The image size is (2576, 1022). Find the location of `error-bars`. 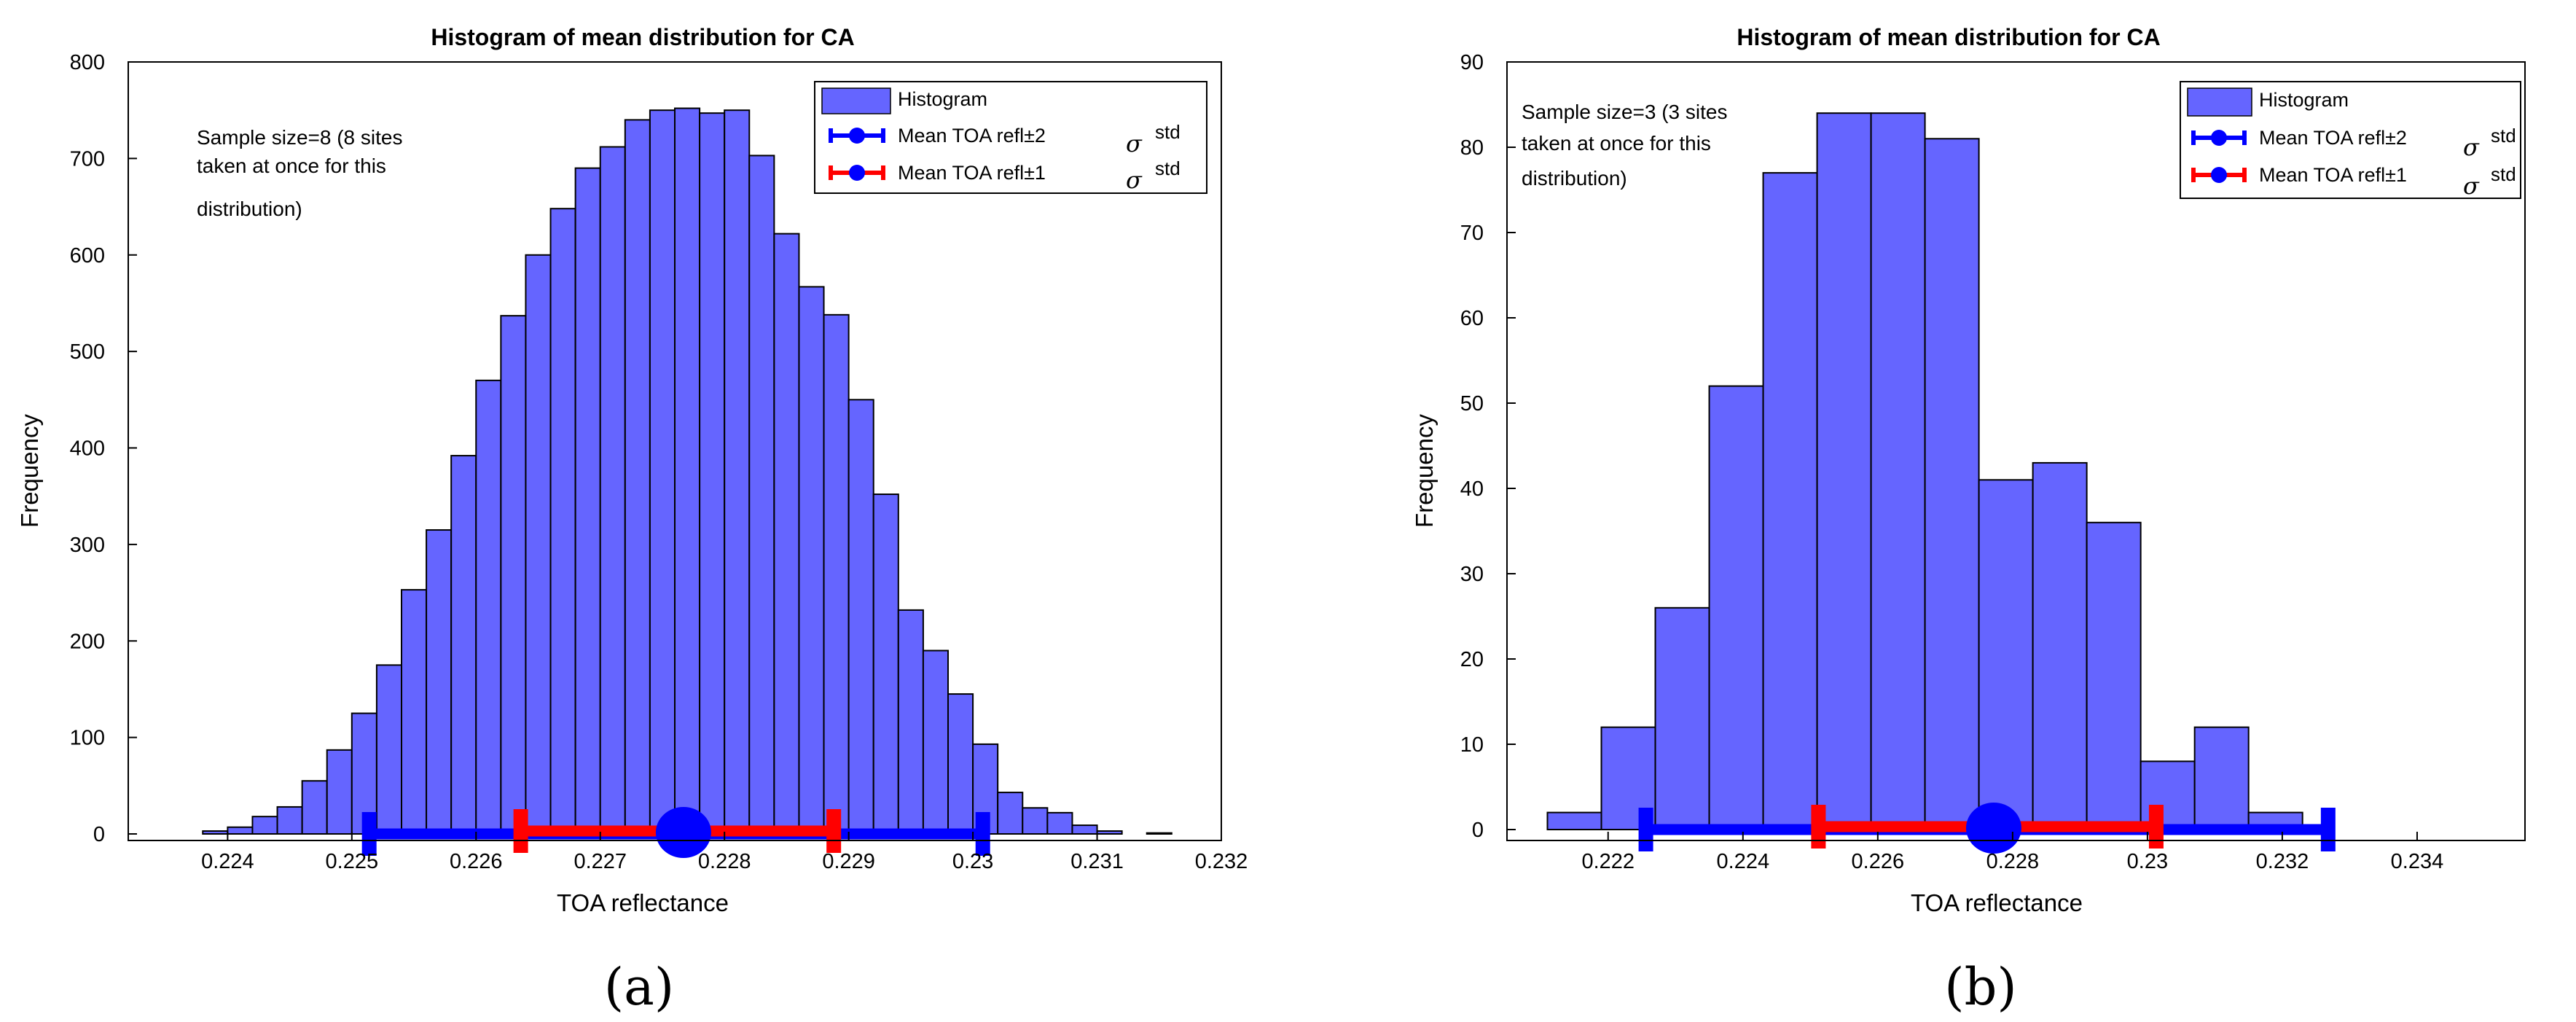

error-bars is located at coordinates (675, 833).